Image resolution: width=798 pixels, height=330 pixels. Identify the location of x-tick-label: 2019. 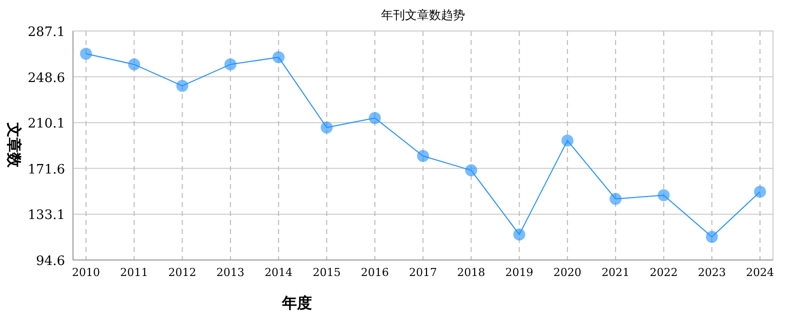
(519, 272).